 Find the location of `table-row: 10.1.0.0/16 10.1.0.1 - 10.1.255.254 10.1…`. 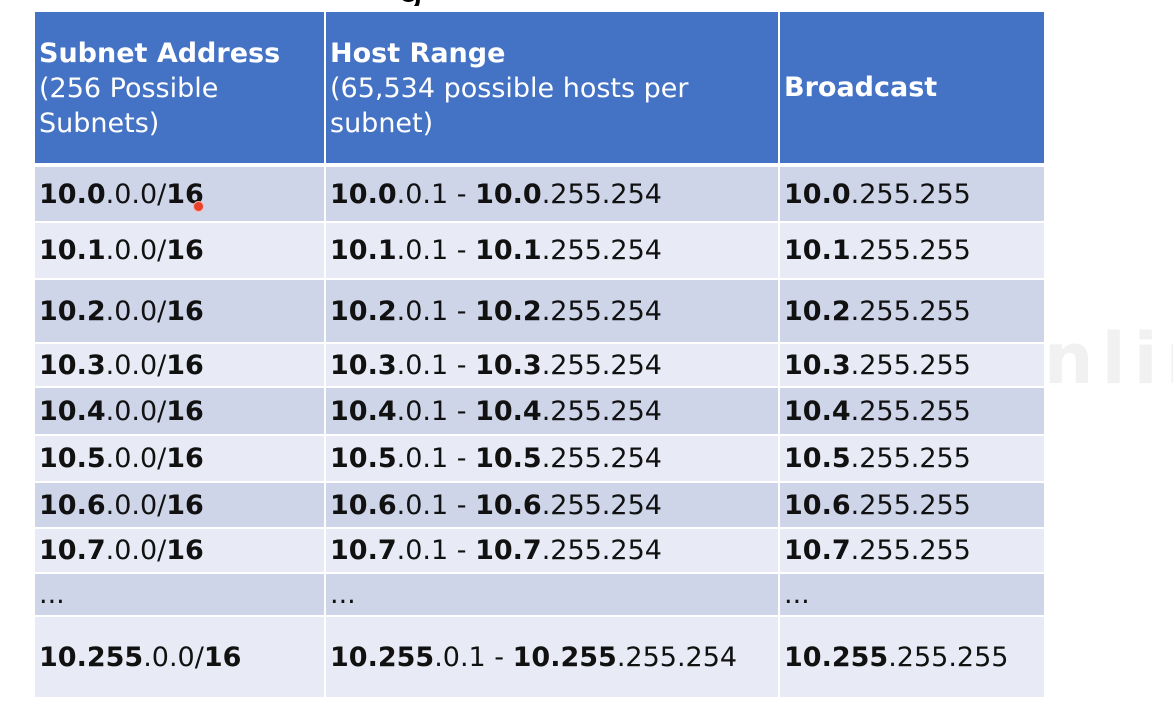

table-row: 10.1.0.0/16 10.1.0.1 - 10.1.255.254 10.1… is located at coordinates (539, 251).